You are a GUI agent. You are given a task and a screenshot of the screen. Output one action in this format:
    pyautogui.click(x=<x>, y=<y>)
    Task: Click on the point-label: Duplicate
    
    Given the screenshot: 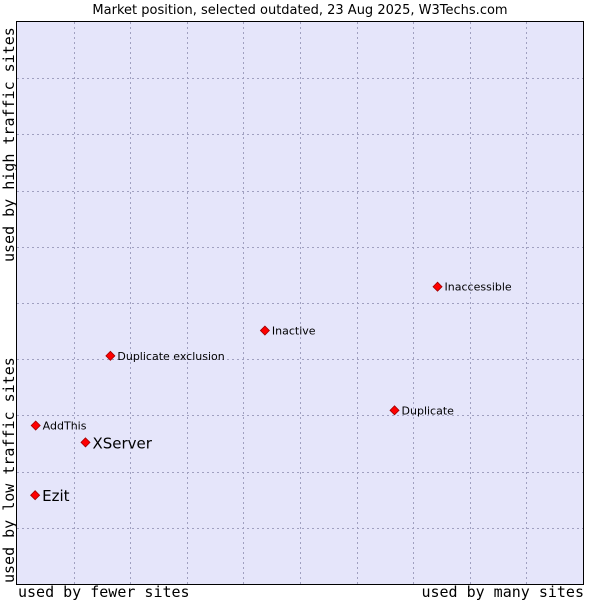 What is the action you would take?
    pyautogui.click(x=428, y=410)
    